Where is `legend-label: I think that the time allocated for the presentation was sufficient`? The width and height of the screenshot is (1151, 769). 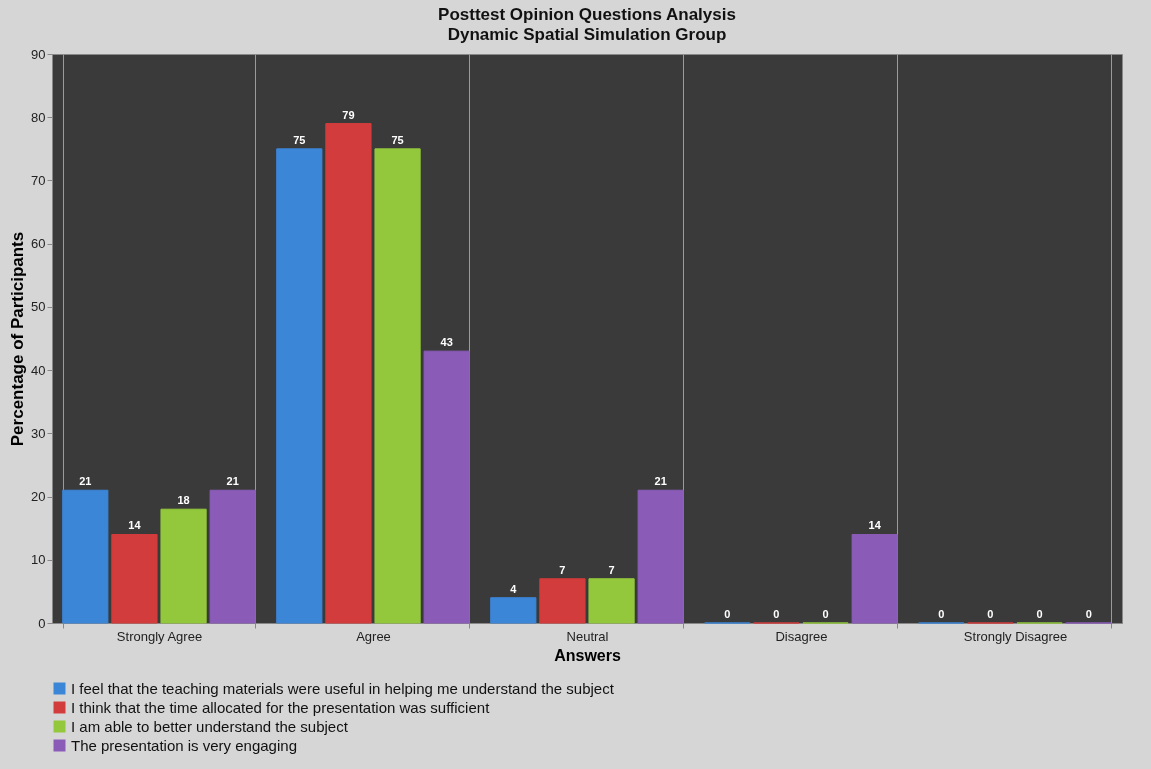
legend-label: I think that the time allocated for the presentation was sufficient is located at coordinates (281, 707).